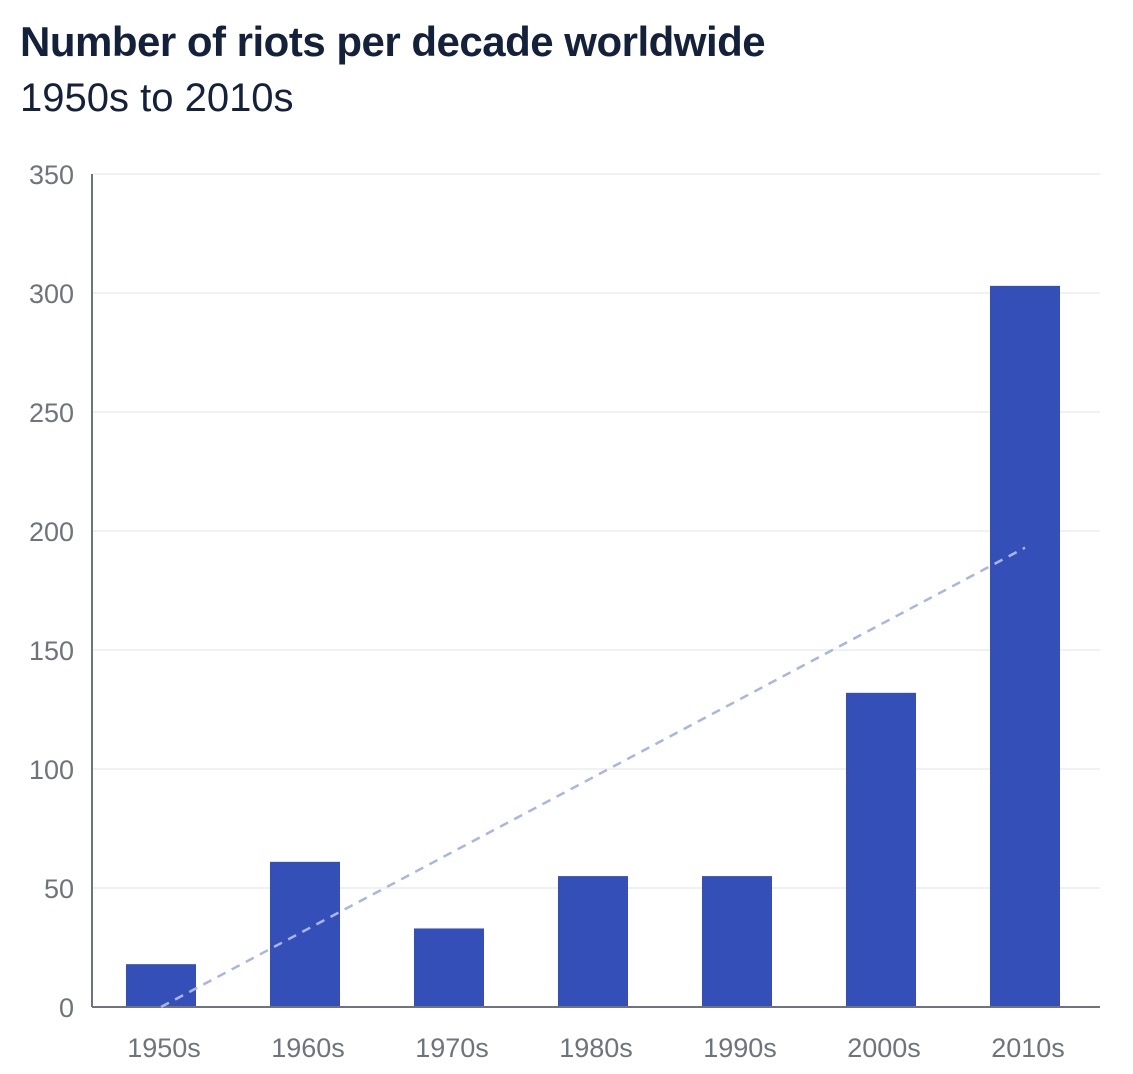 This screenshot has width=1133, height=1074. Describe the element at coordinates (157, 98) in the screenshot. I see `chart-subtitle: 1950s to 2010s` at that location.